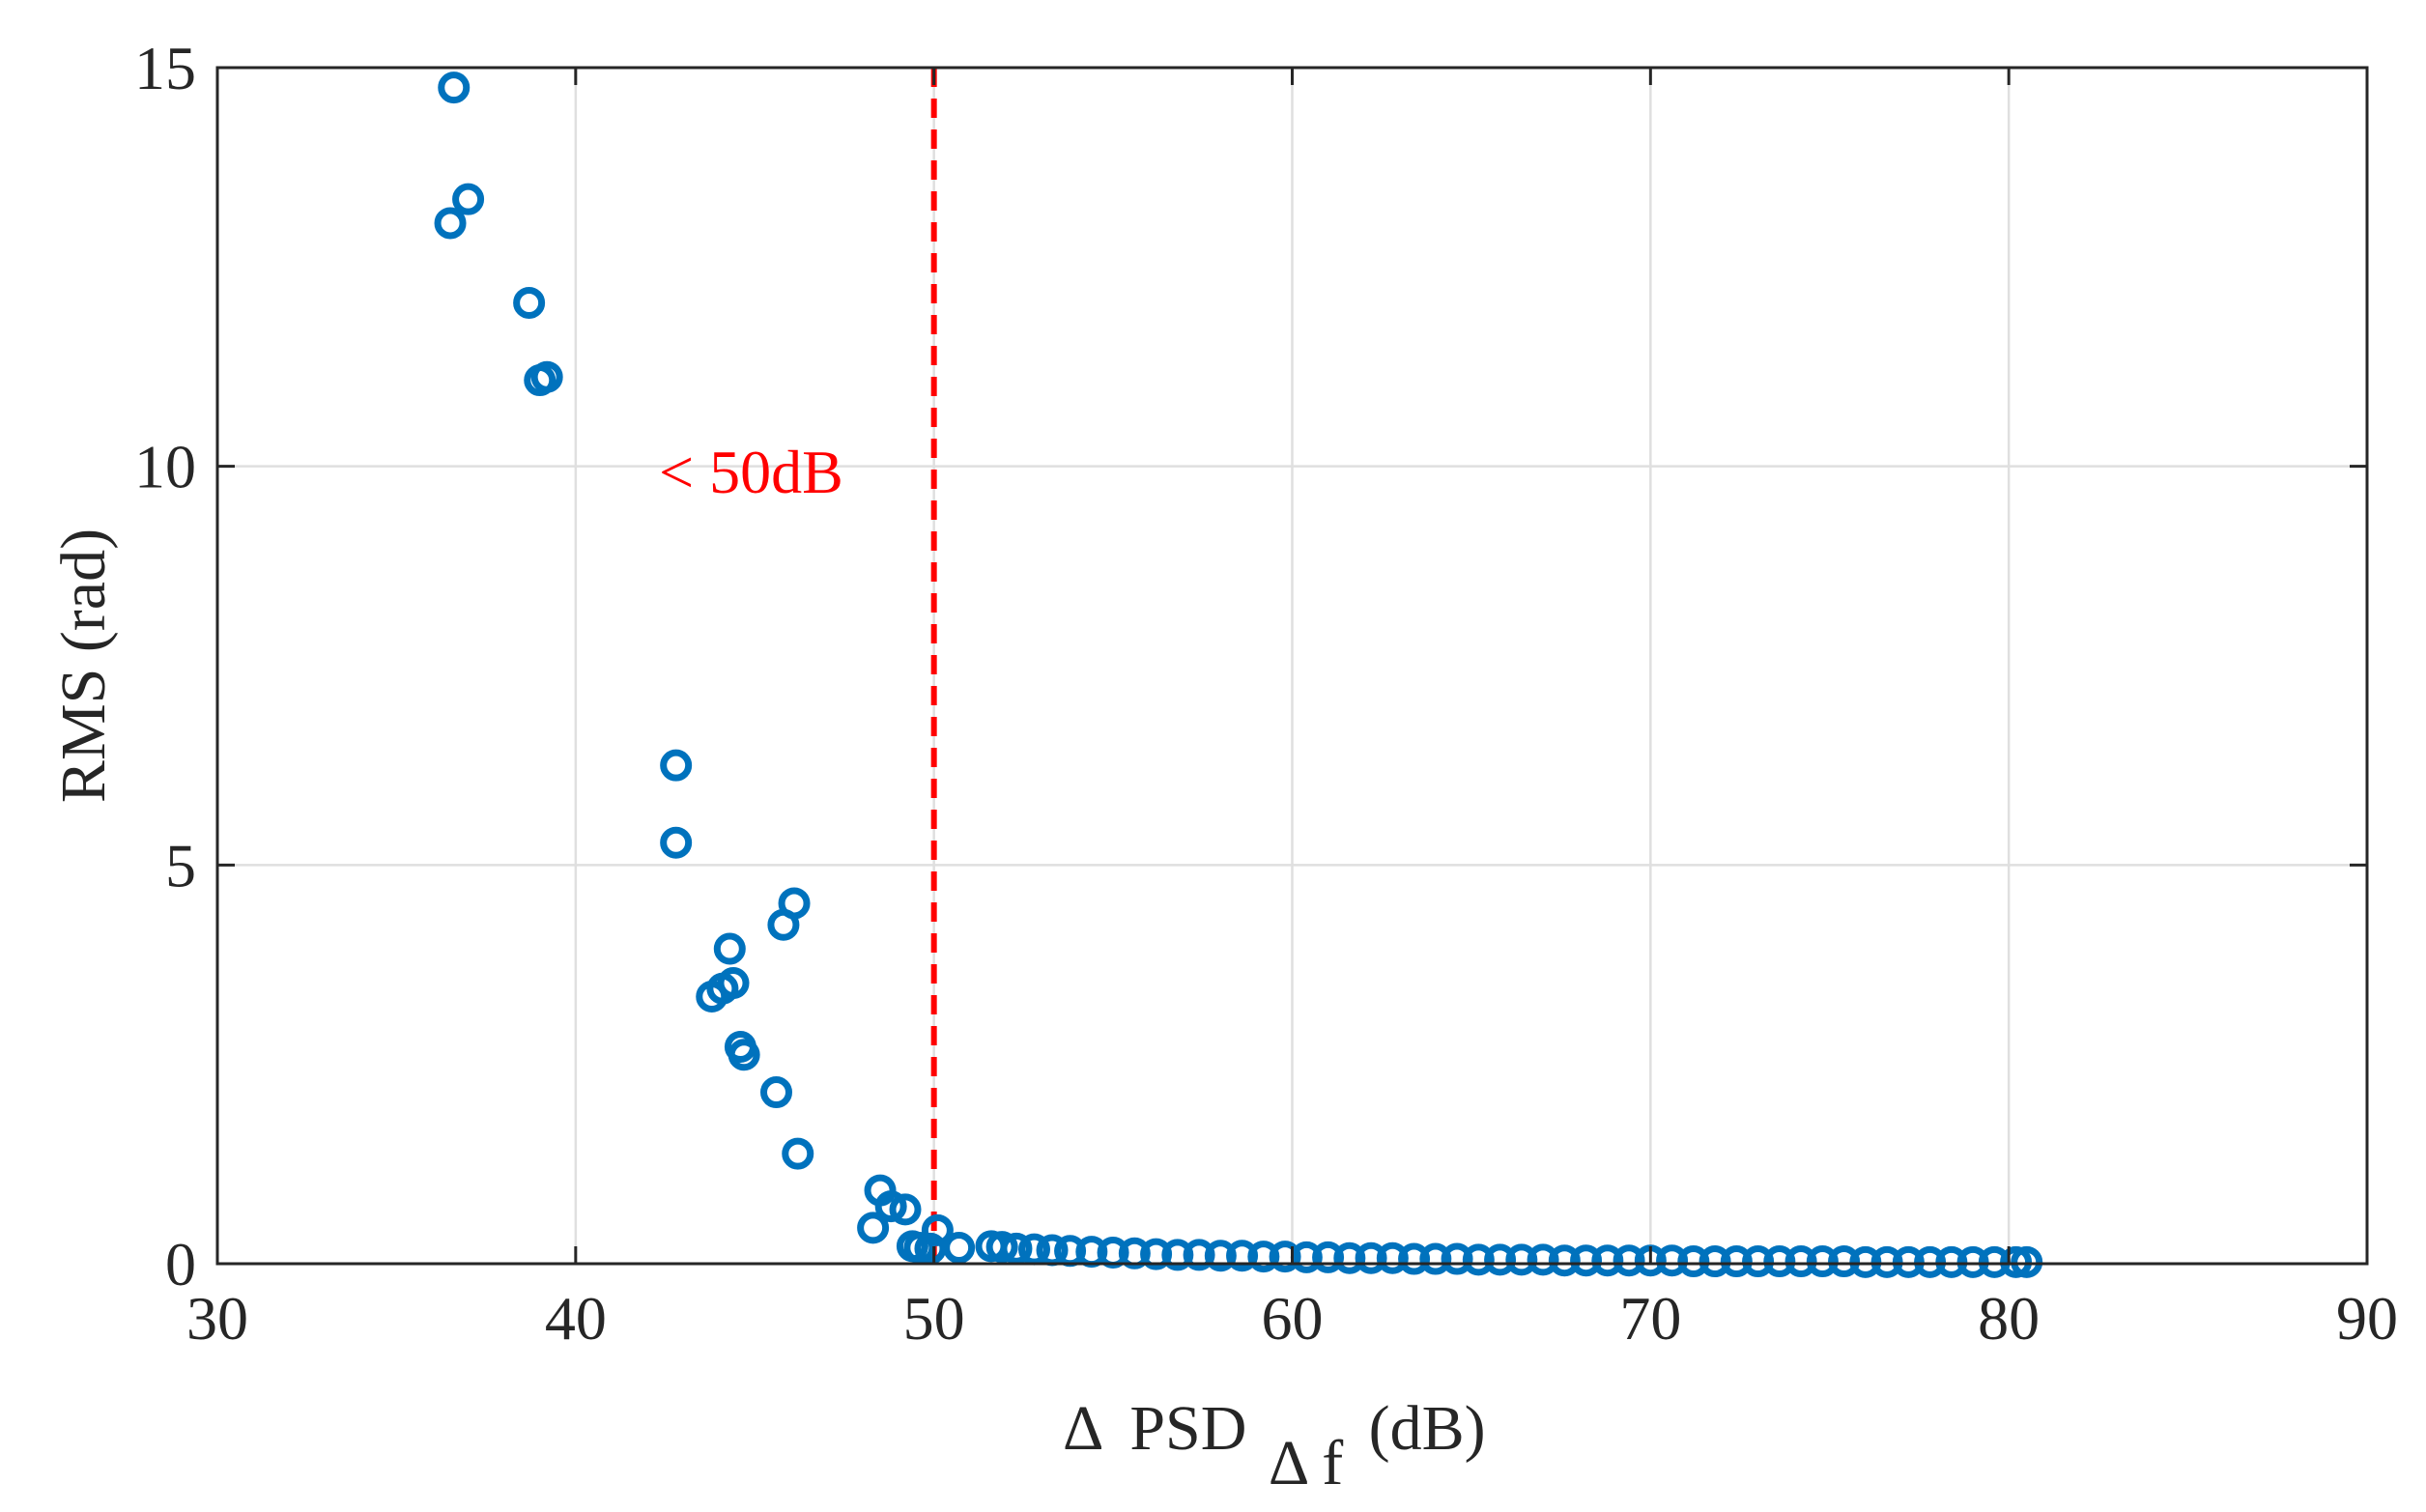 The image size is (2426, 1512). I want to click on threshold-annotation: < 50dB, so click(751, 472).